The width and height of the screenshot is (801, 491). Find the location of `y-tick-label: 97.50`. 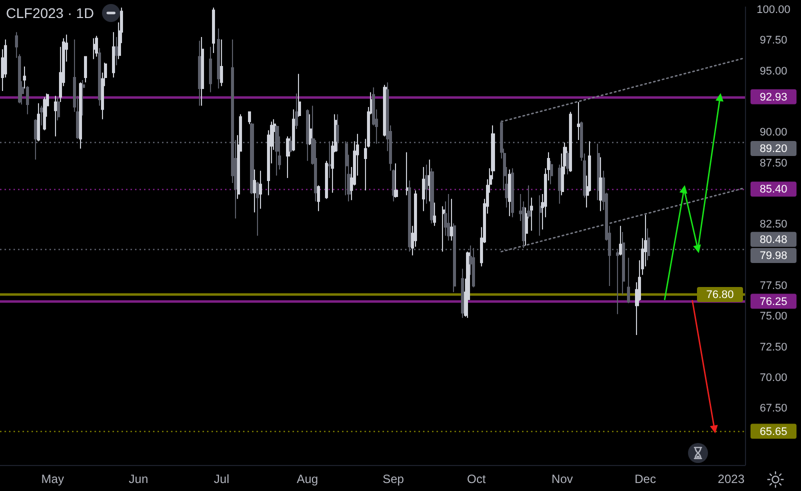

y-tick-label: 97.50 is located at coordinates (774, 40).